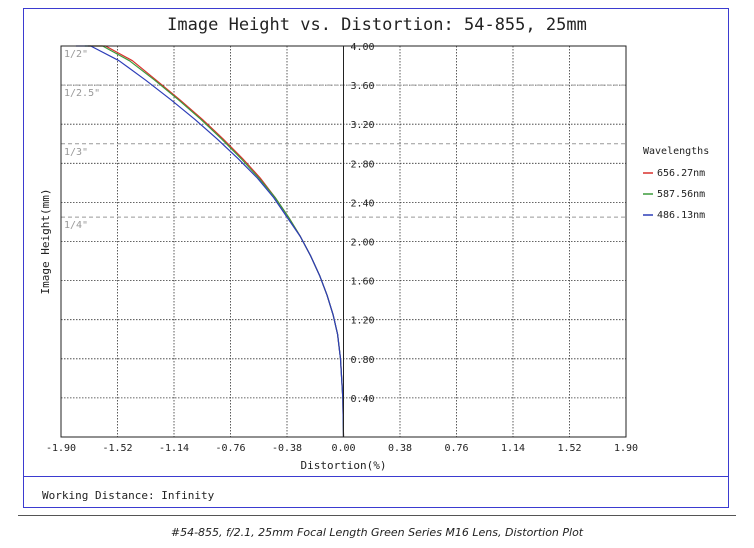 The image size is (754, 548). Describe the element at coordinates (230, 448) in the screenshot. I see `x-tick-label: -0.76` at that location.